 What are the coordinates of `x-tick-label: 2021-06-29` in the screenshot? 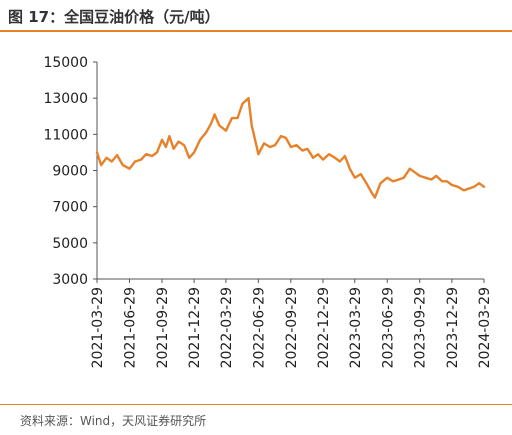 It's located at (130, 327).